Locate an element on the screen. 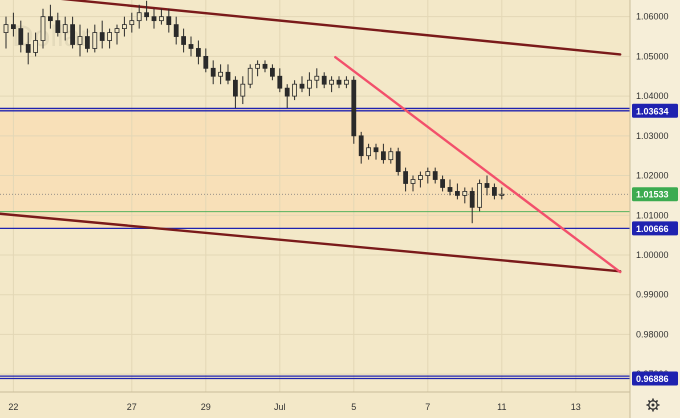 The width and height of the screenshot is (680, 418). time-tick-label: 11 is located at coordinates (501, 407).